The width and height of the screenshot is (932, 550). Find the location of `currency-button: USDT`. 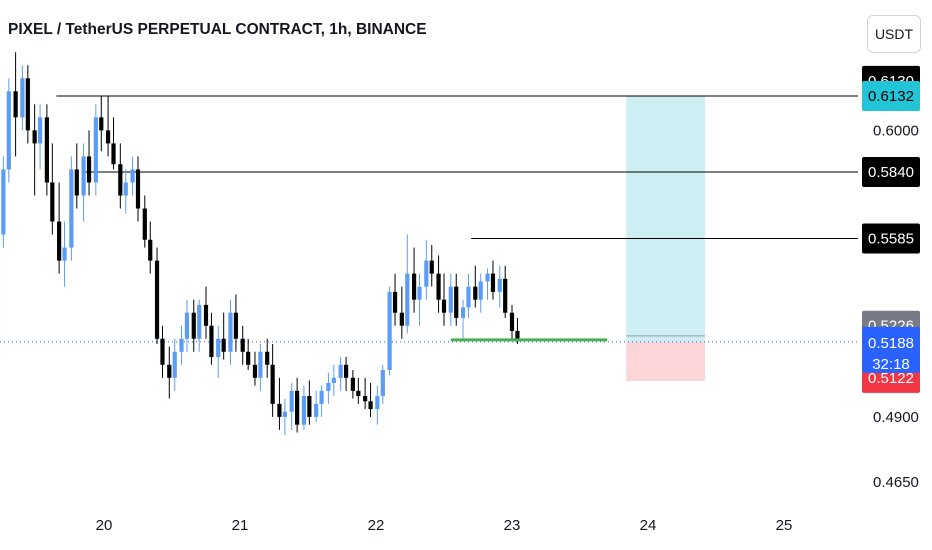

currency-button: USDT is located at coordinates (894, 34).